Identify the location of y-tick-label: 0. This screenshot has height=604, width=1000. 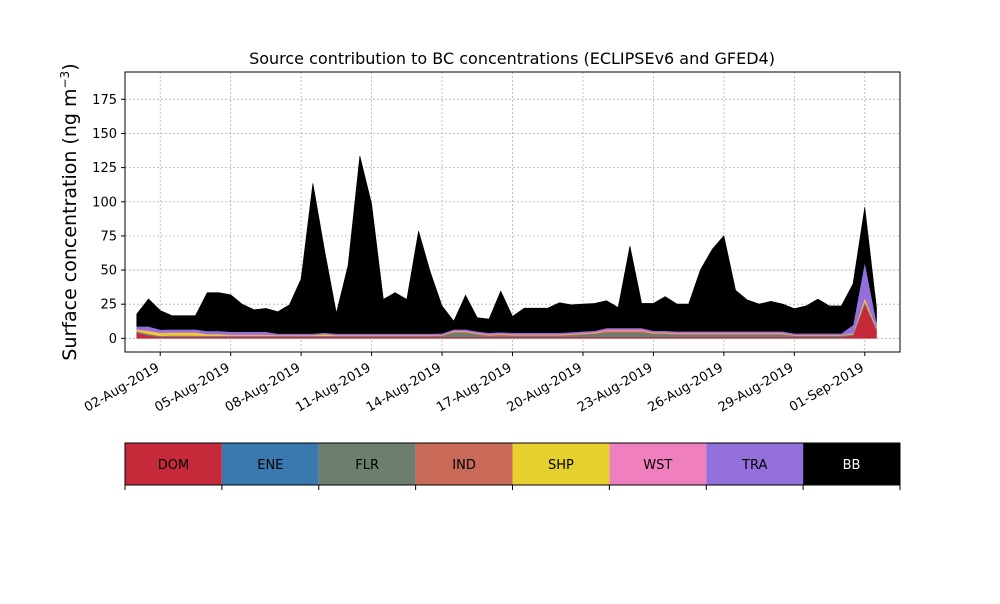
(113, 339).